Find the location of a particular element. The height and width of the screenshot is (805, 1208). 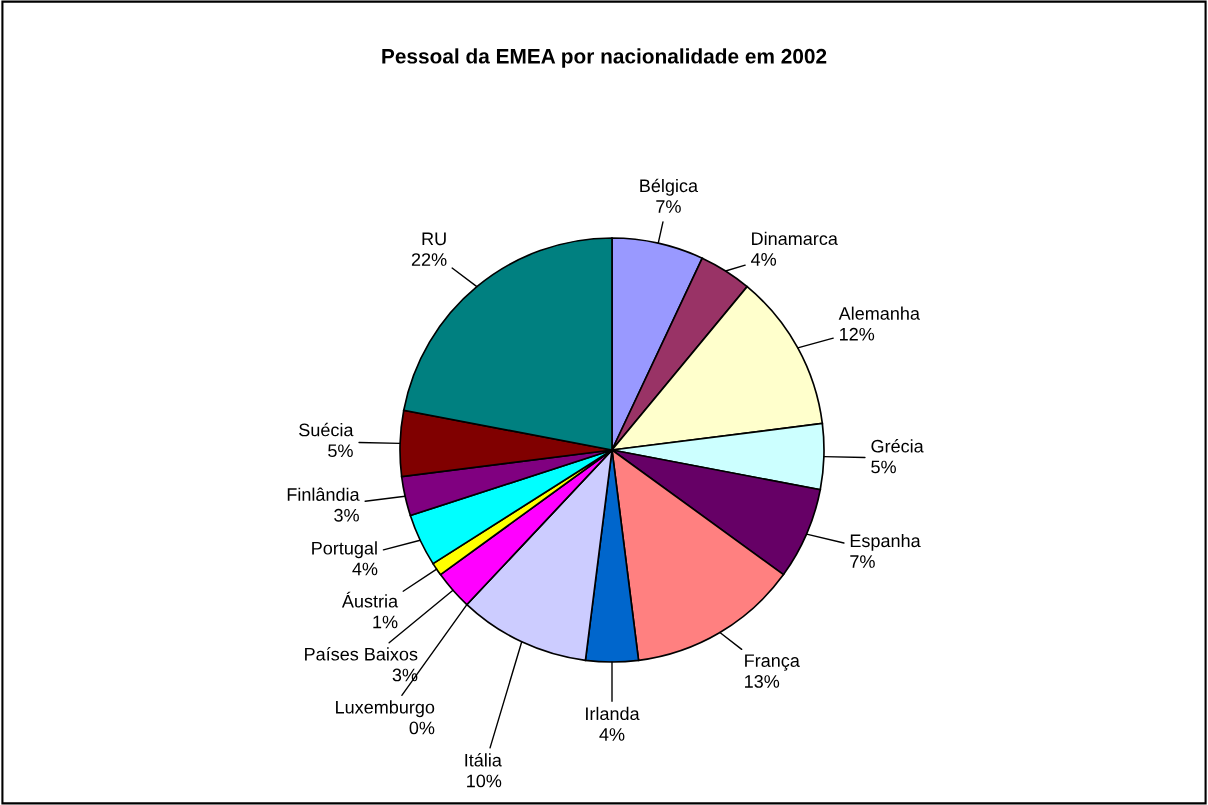

slice-label: Suécia is located at coordinates (326, 429).